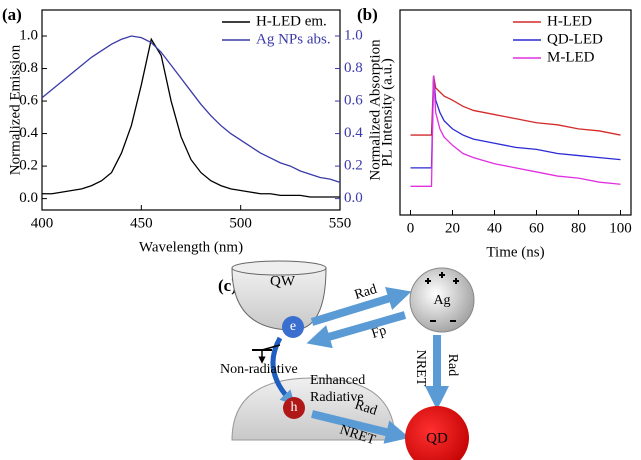 Image resolution: width=641 pixels, height=460 pixels. I want to click on y2-tick-label: 0.2, so click(353, 166).